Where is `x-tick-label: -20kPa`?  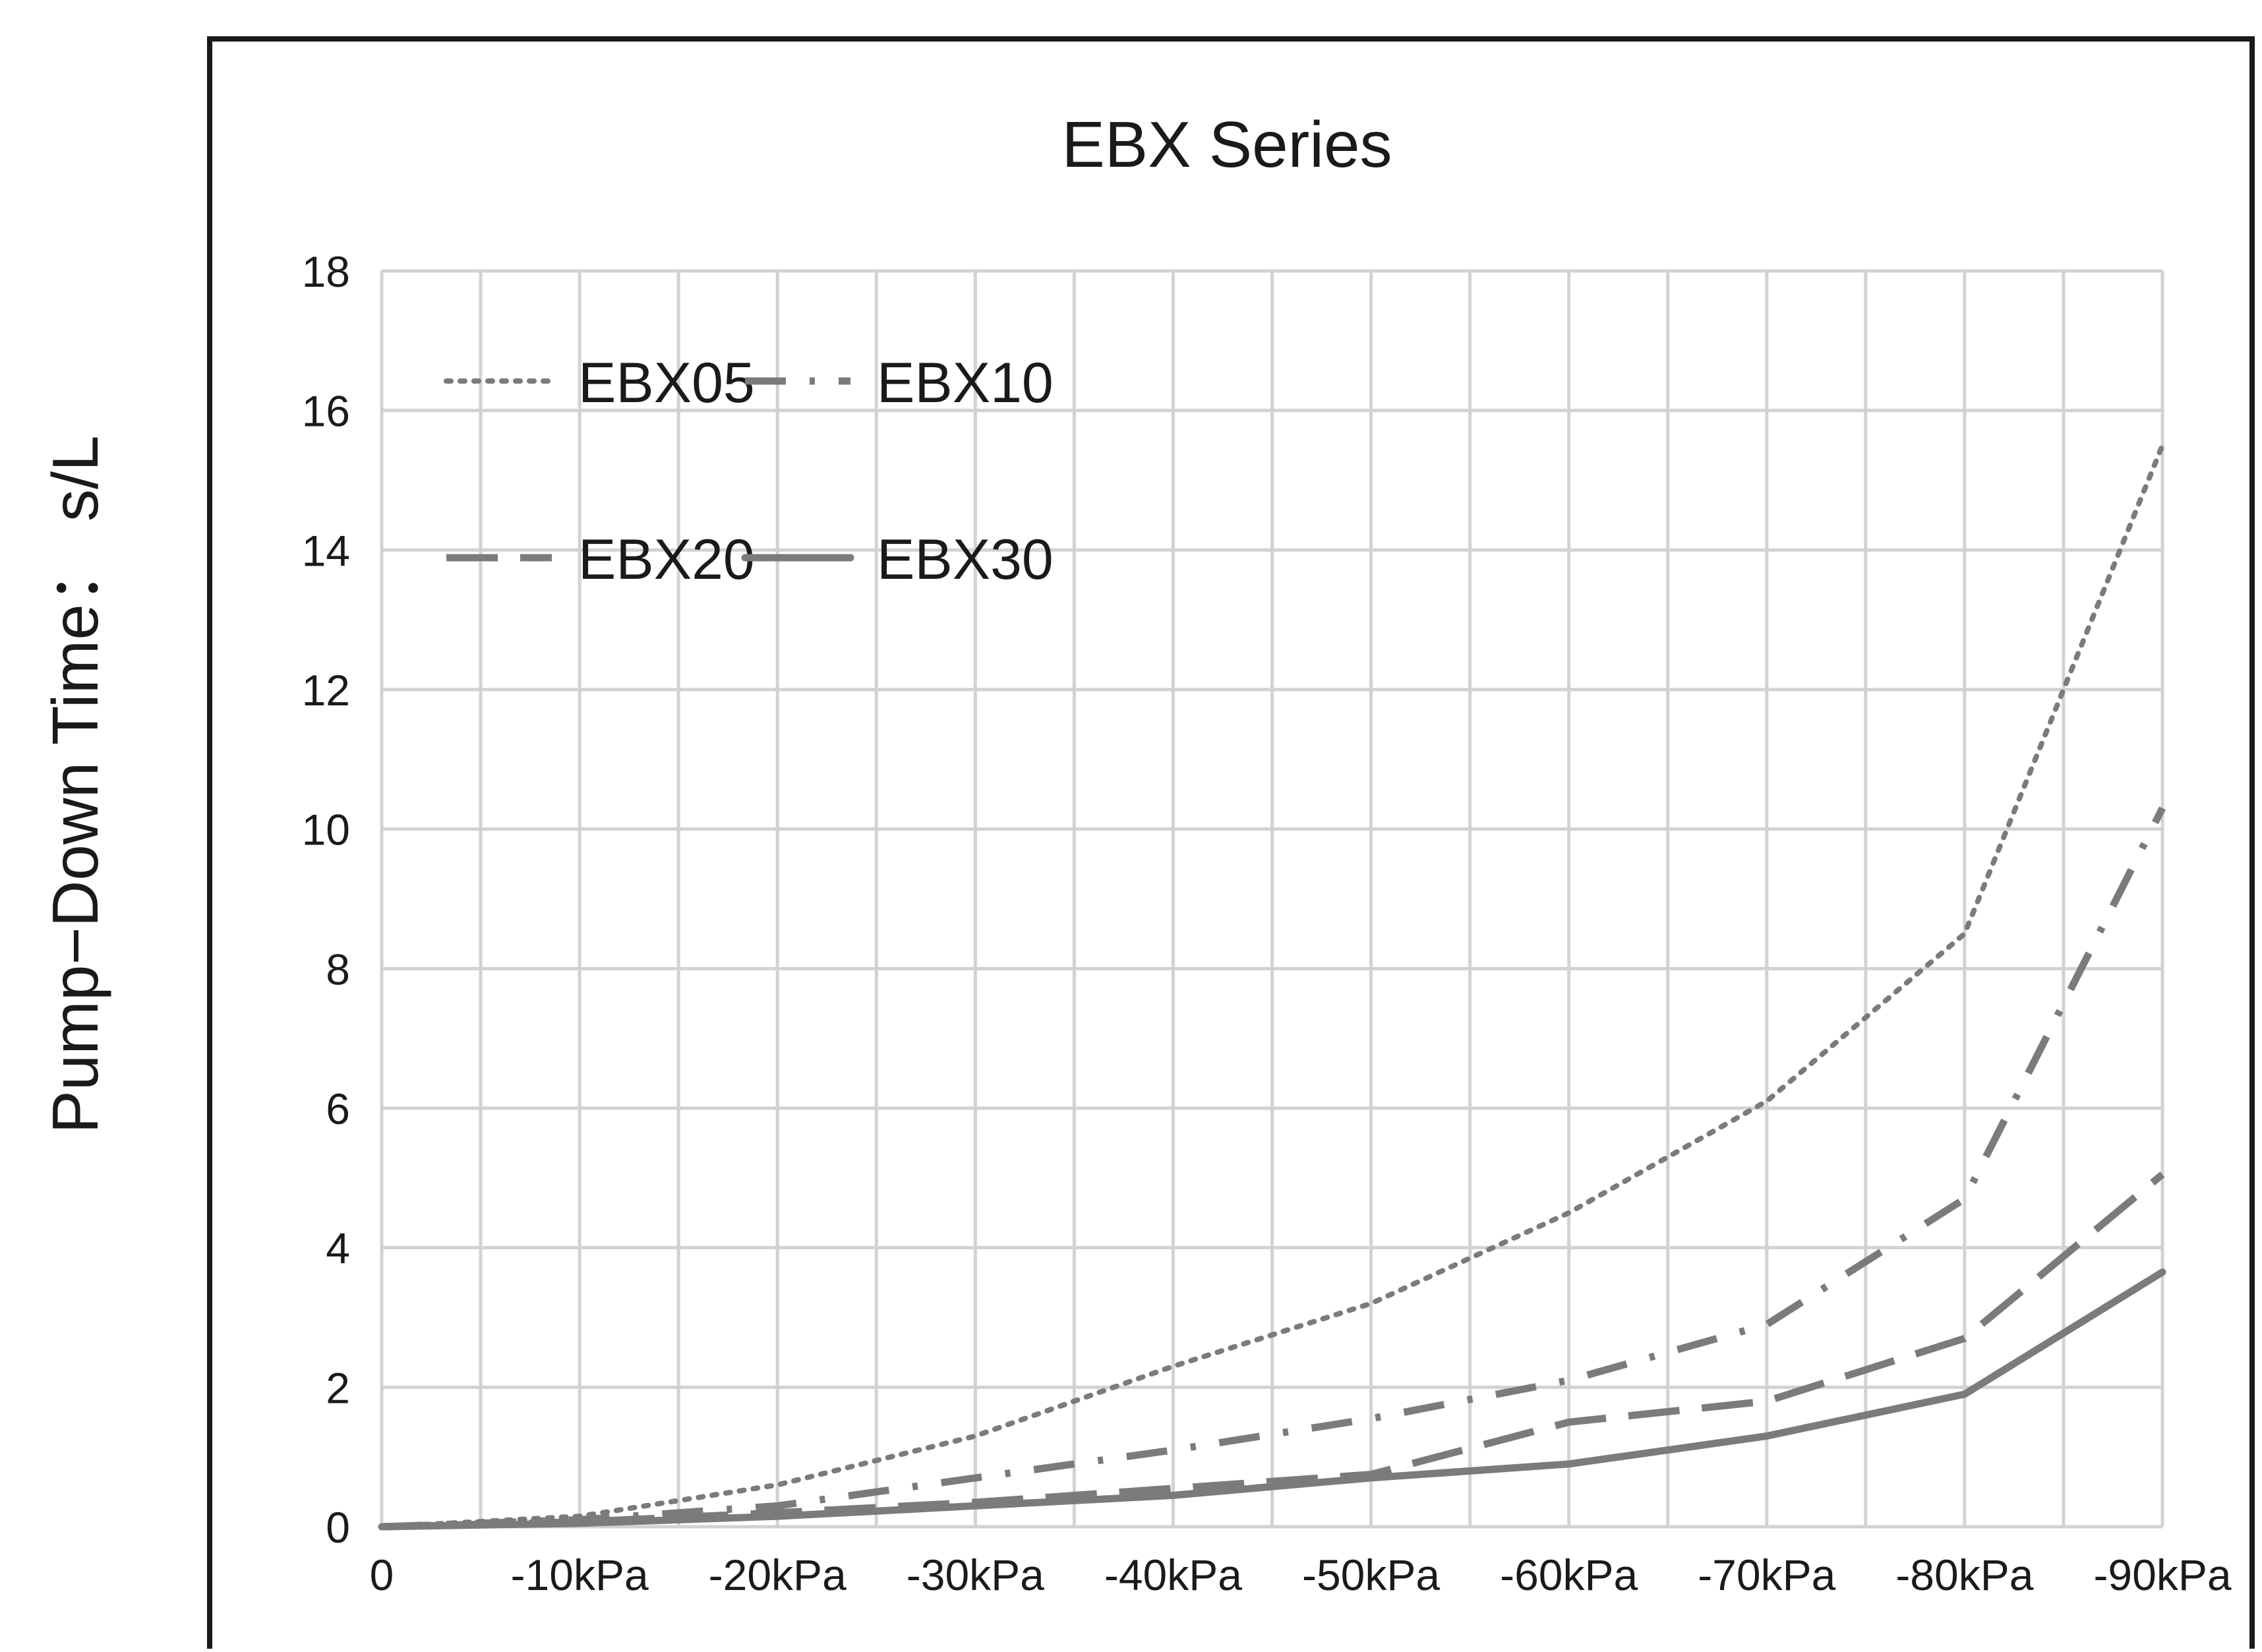 x-tick-label: -20kPa is located at coordinates (778, 1574).